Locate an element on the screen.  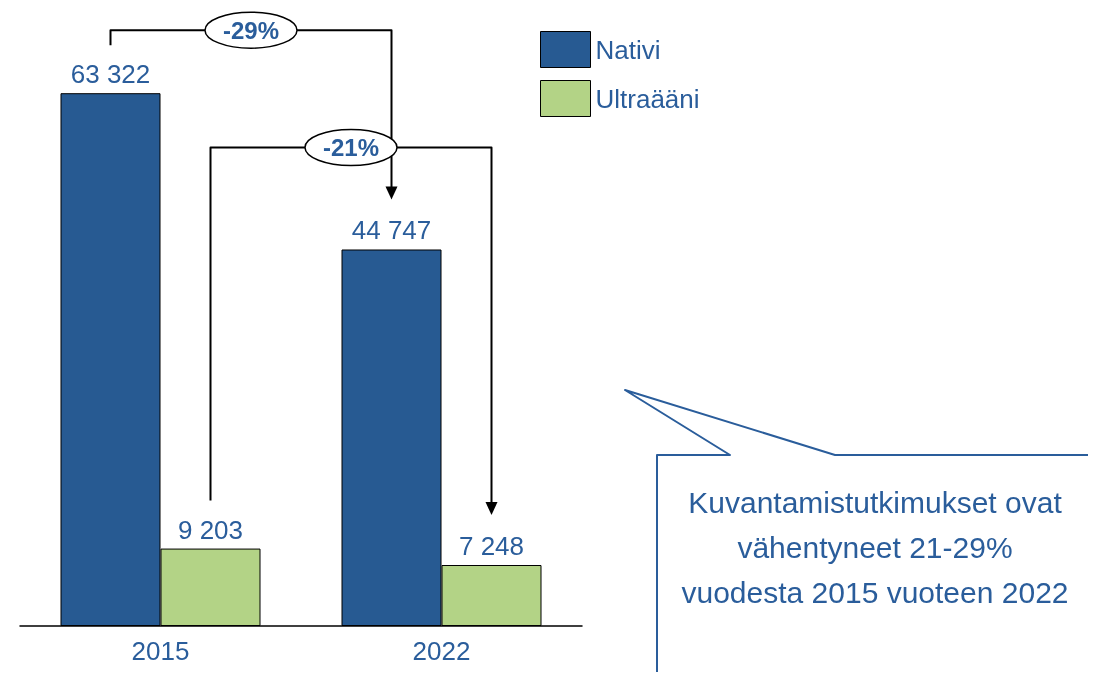
legend-label: Ultraääni is located at coordinates (647, 98).